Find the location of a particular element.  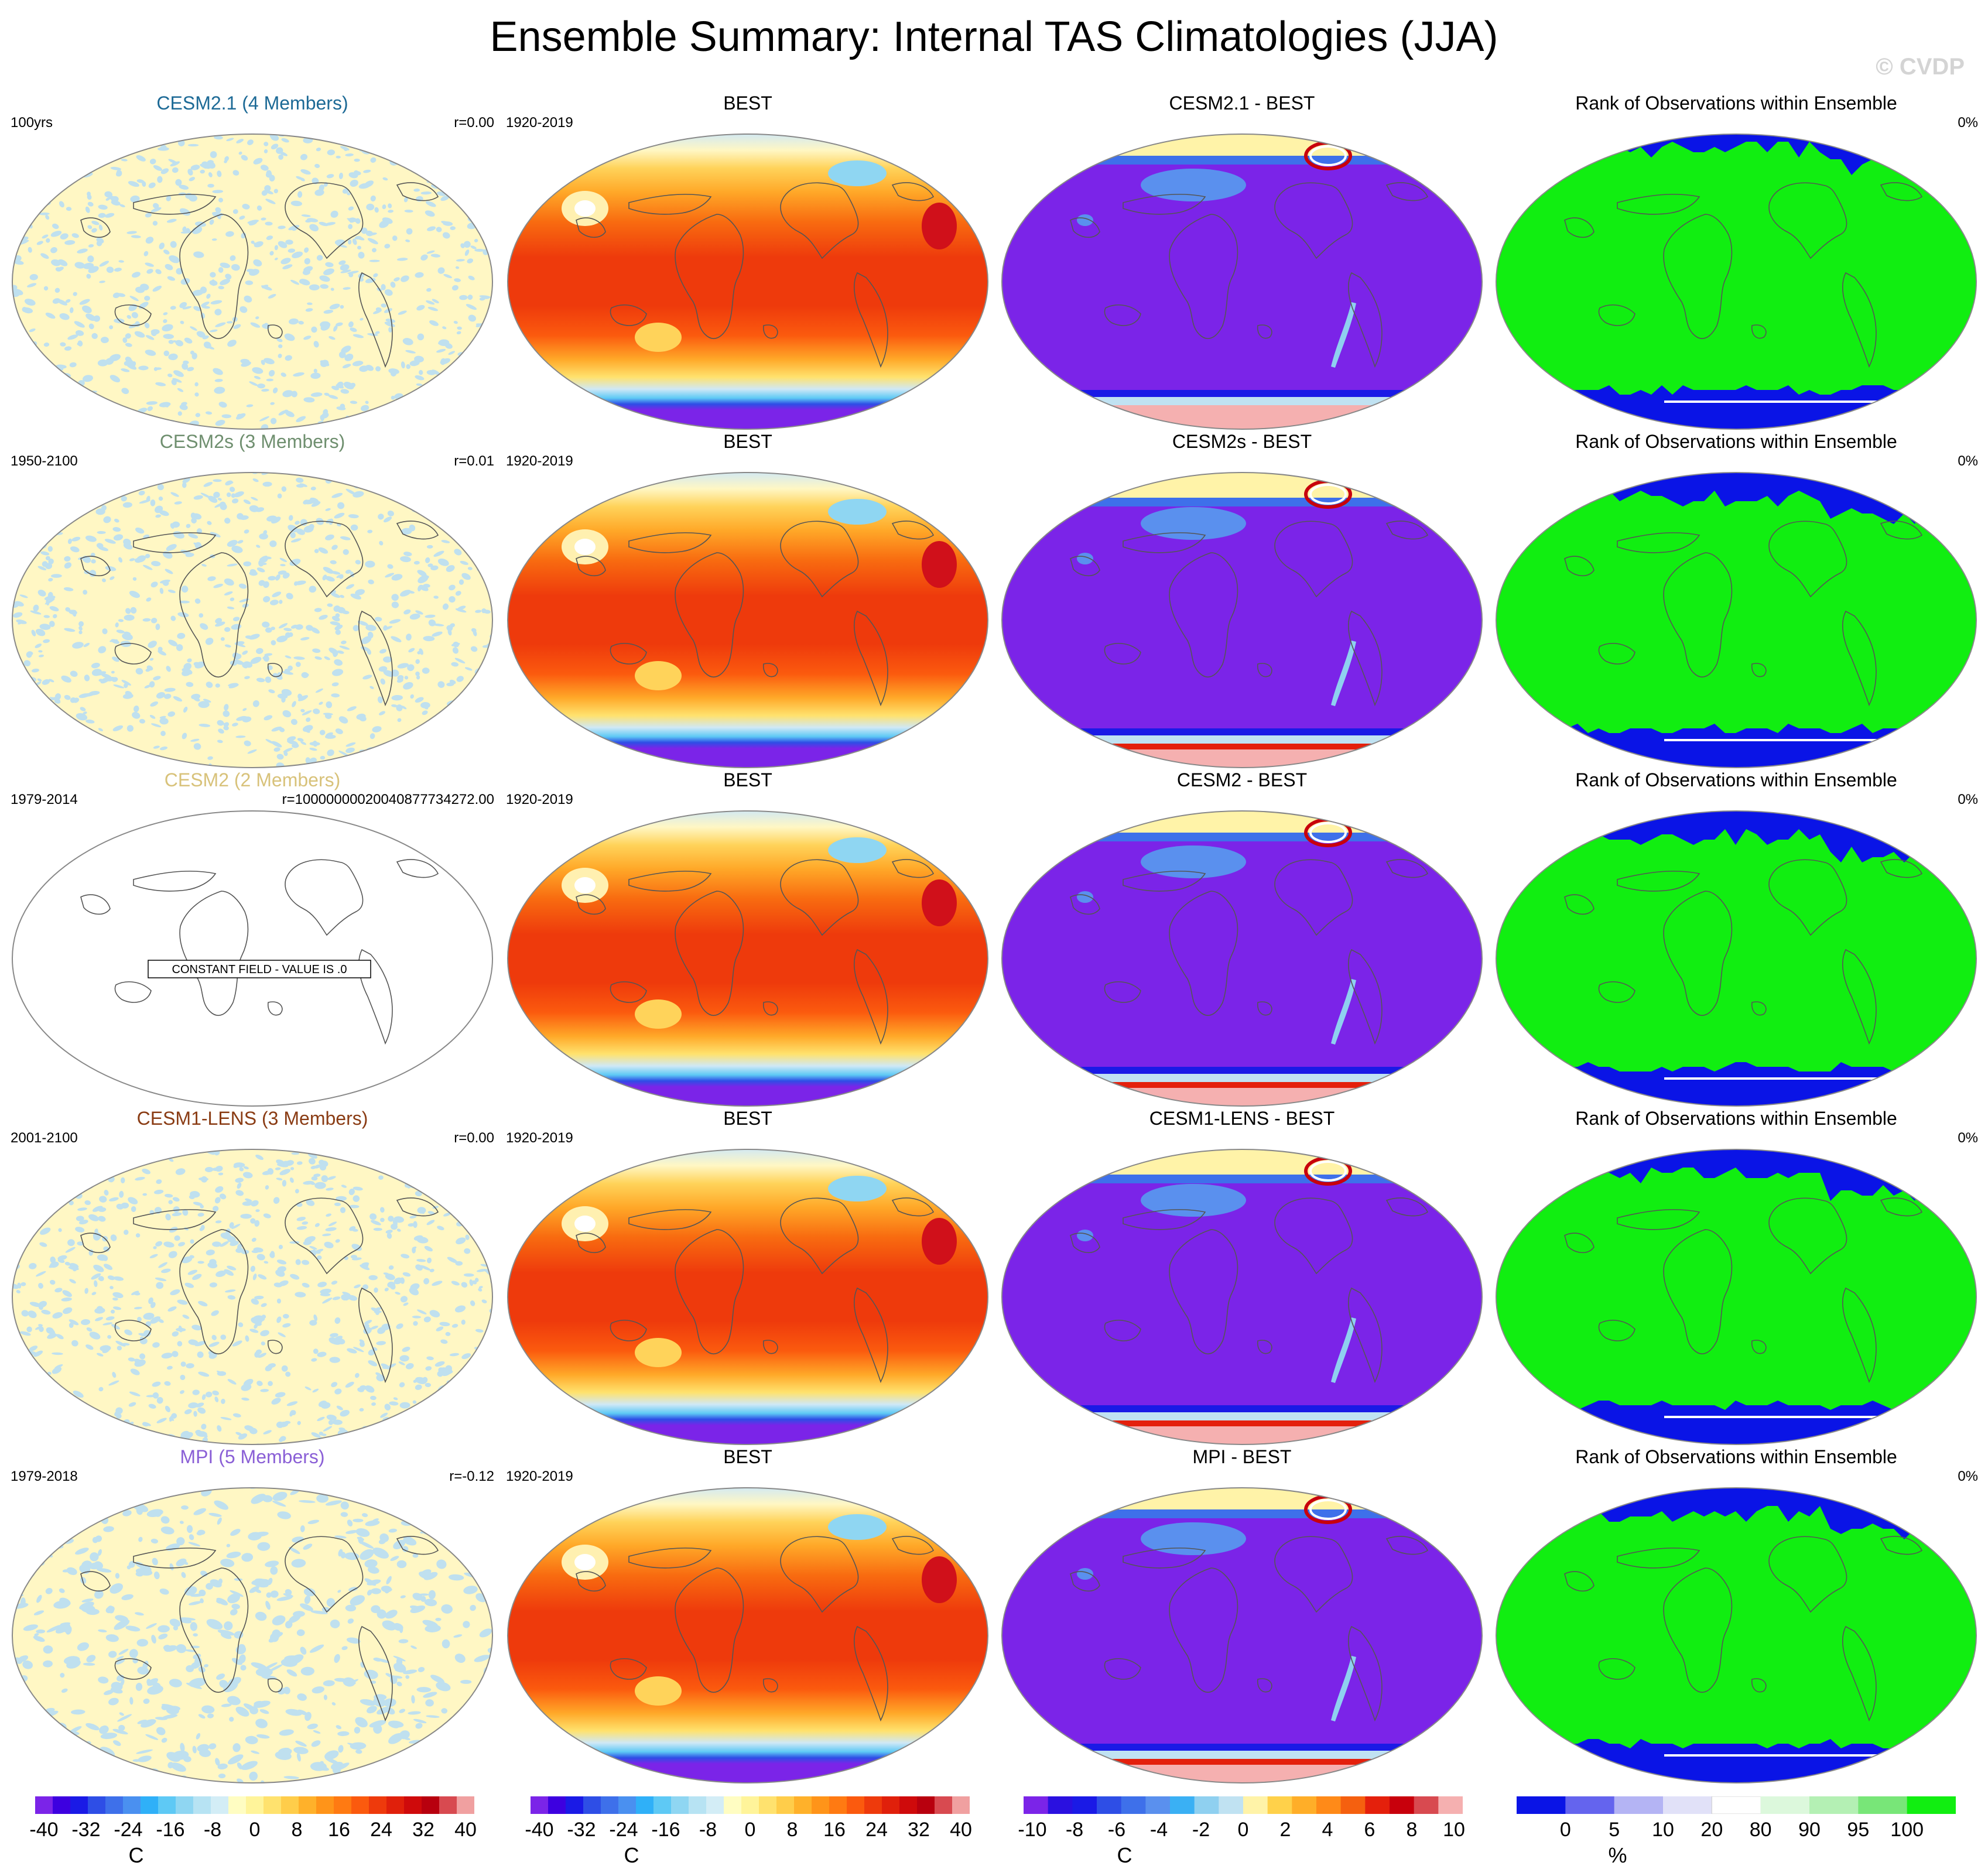

colorbar-tick-label: -10 is located at coordinates (1032, 1830).